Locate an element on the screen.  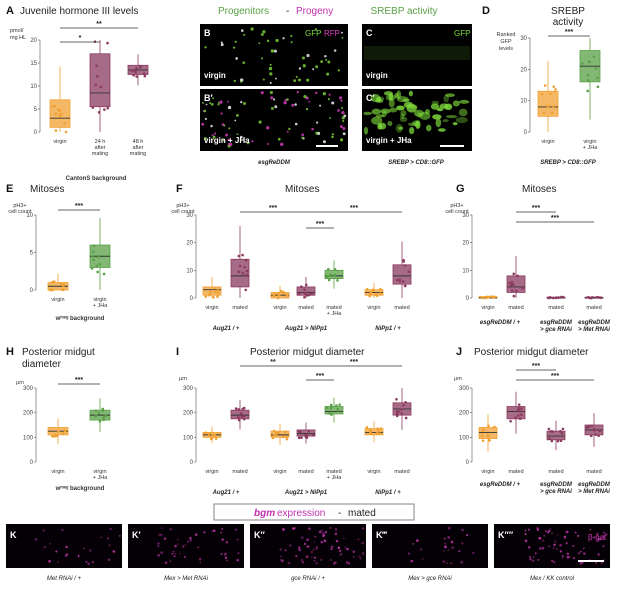
panel-a-letter: A is located at coordinates (10, 11).